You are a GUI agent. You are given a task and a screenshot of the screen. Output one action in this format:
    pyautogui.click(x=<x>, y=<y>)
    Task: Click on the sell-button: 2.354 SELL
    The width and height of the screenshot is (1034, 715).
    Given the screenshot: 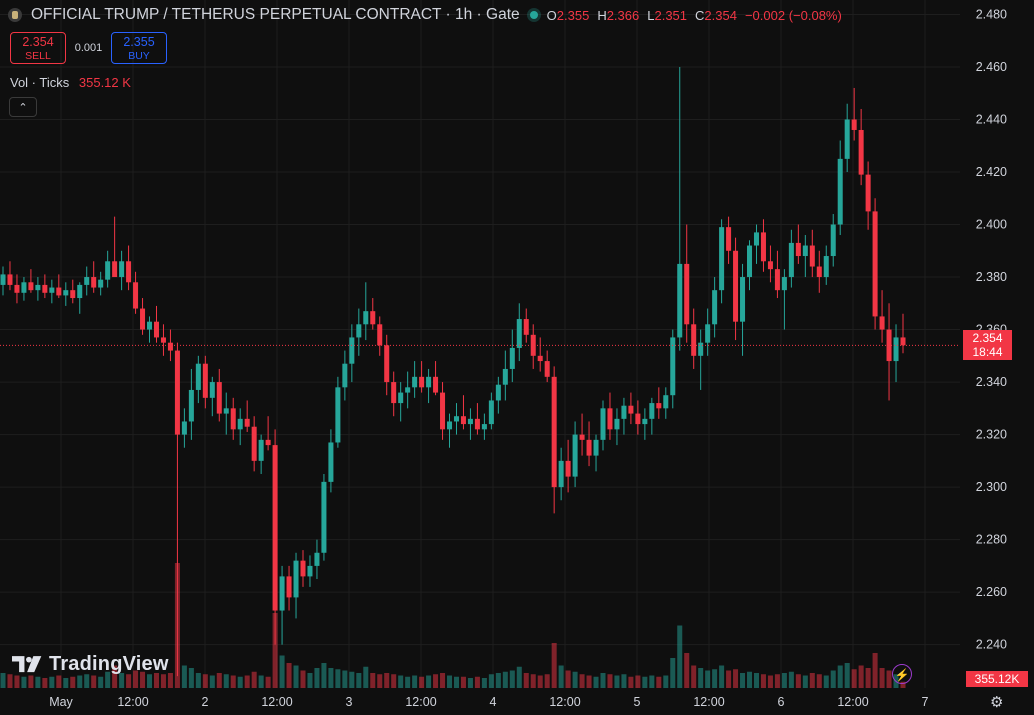 What is the action you would take?
    pyautogui.click(x=38, y=48)
    